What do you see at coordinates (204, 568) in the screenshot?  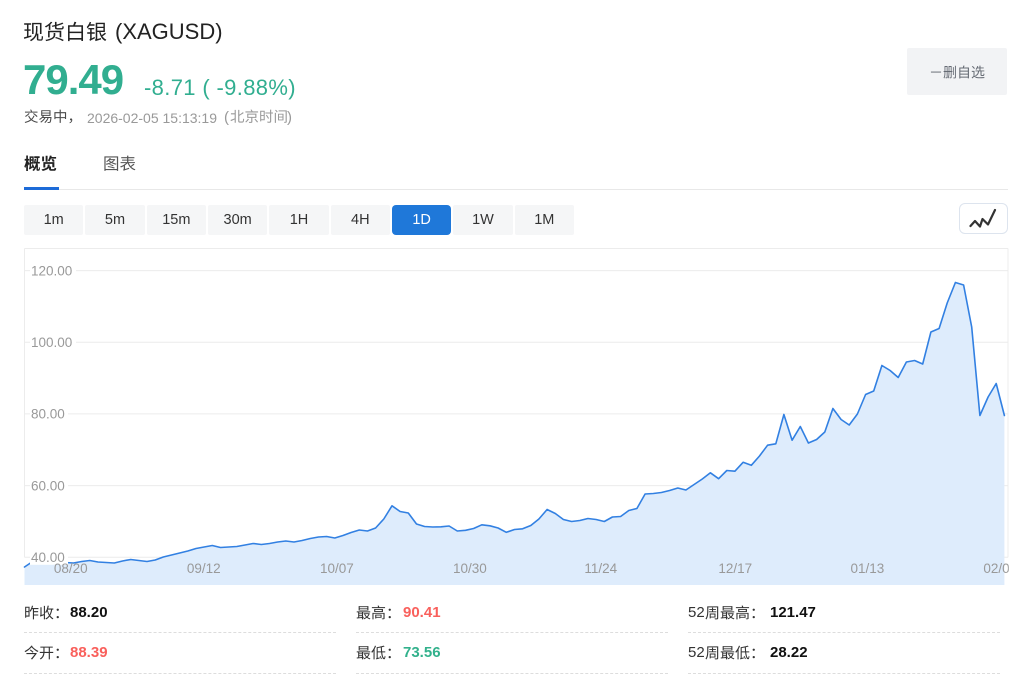 I see `svg-text: 09/12` at bounding box center [204, 568].